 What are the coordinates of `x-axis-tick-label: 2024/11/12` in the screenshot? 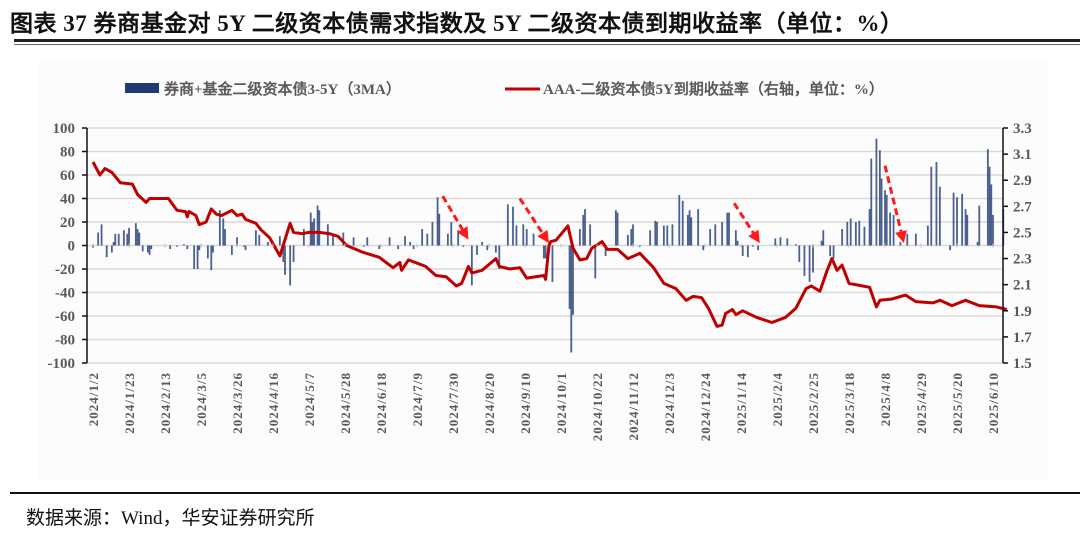 It's located at (633, 406).